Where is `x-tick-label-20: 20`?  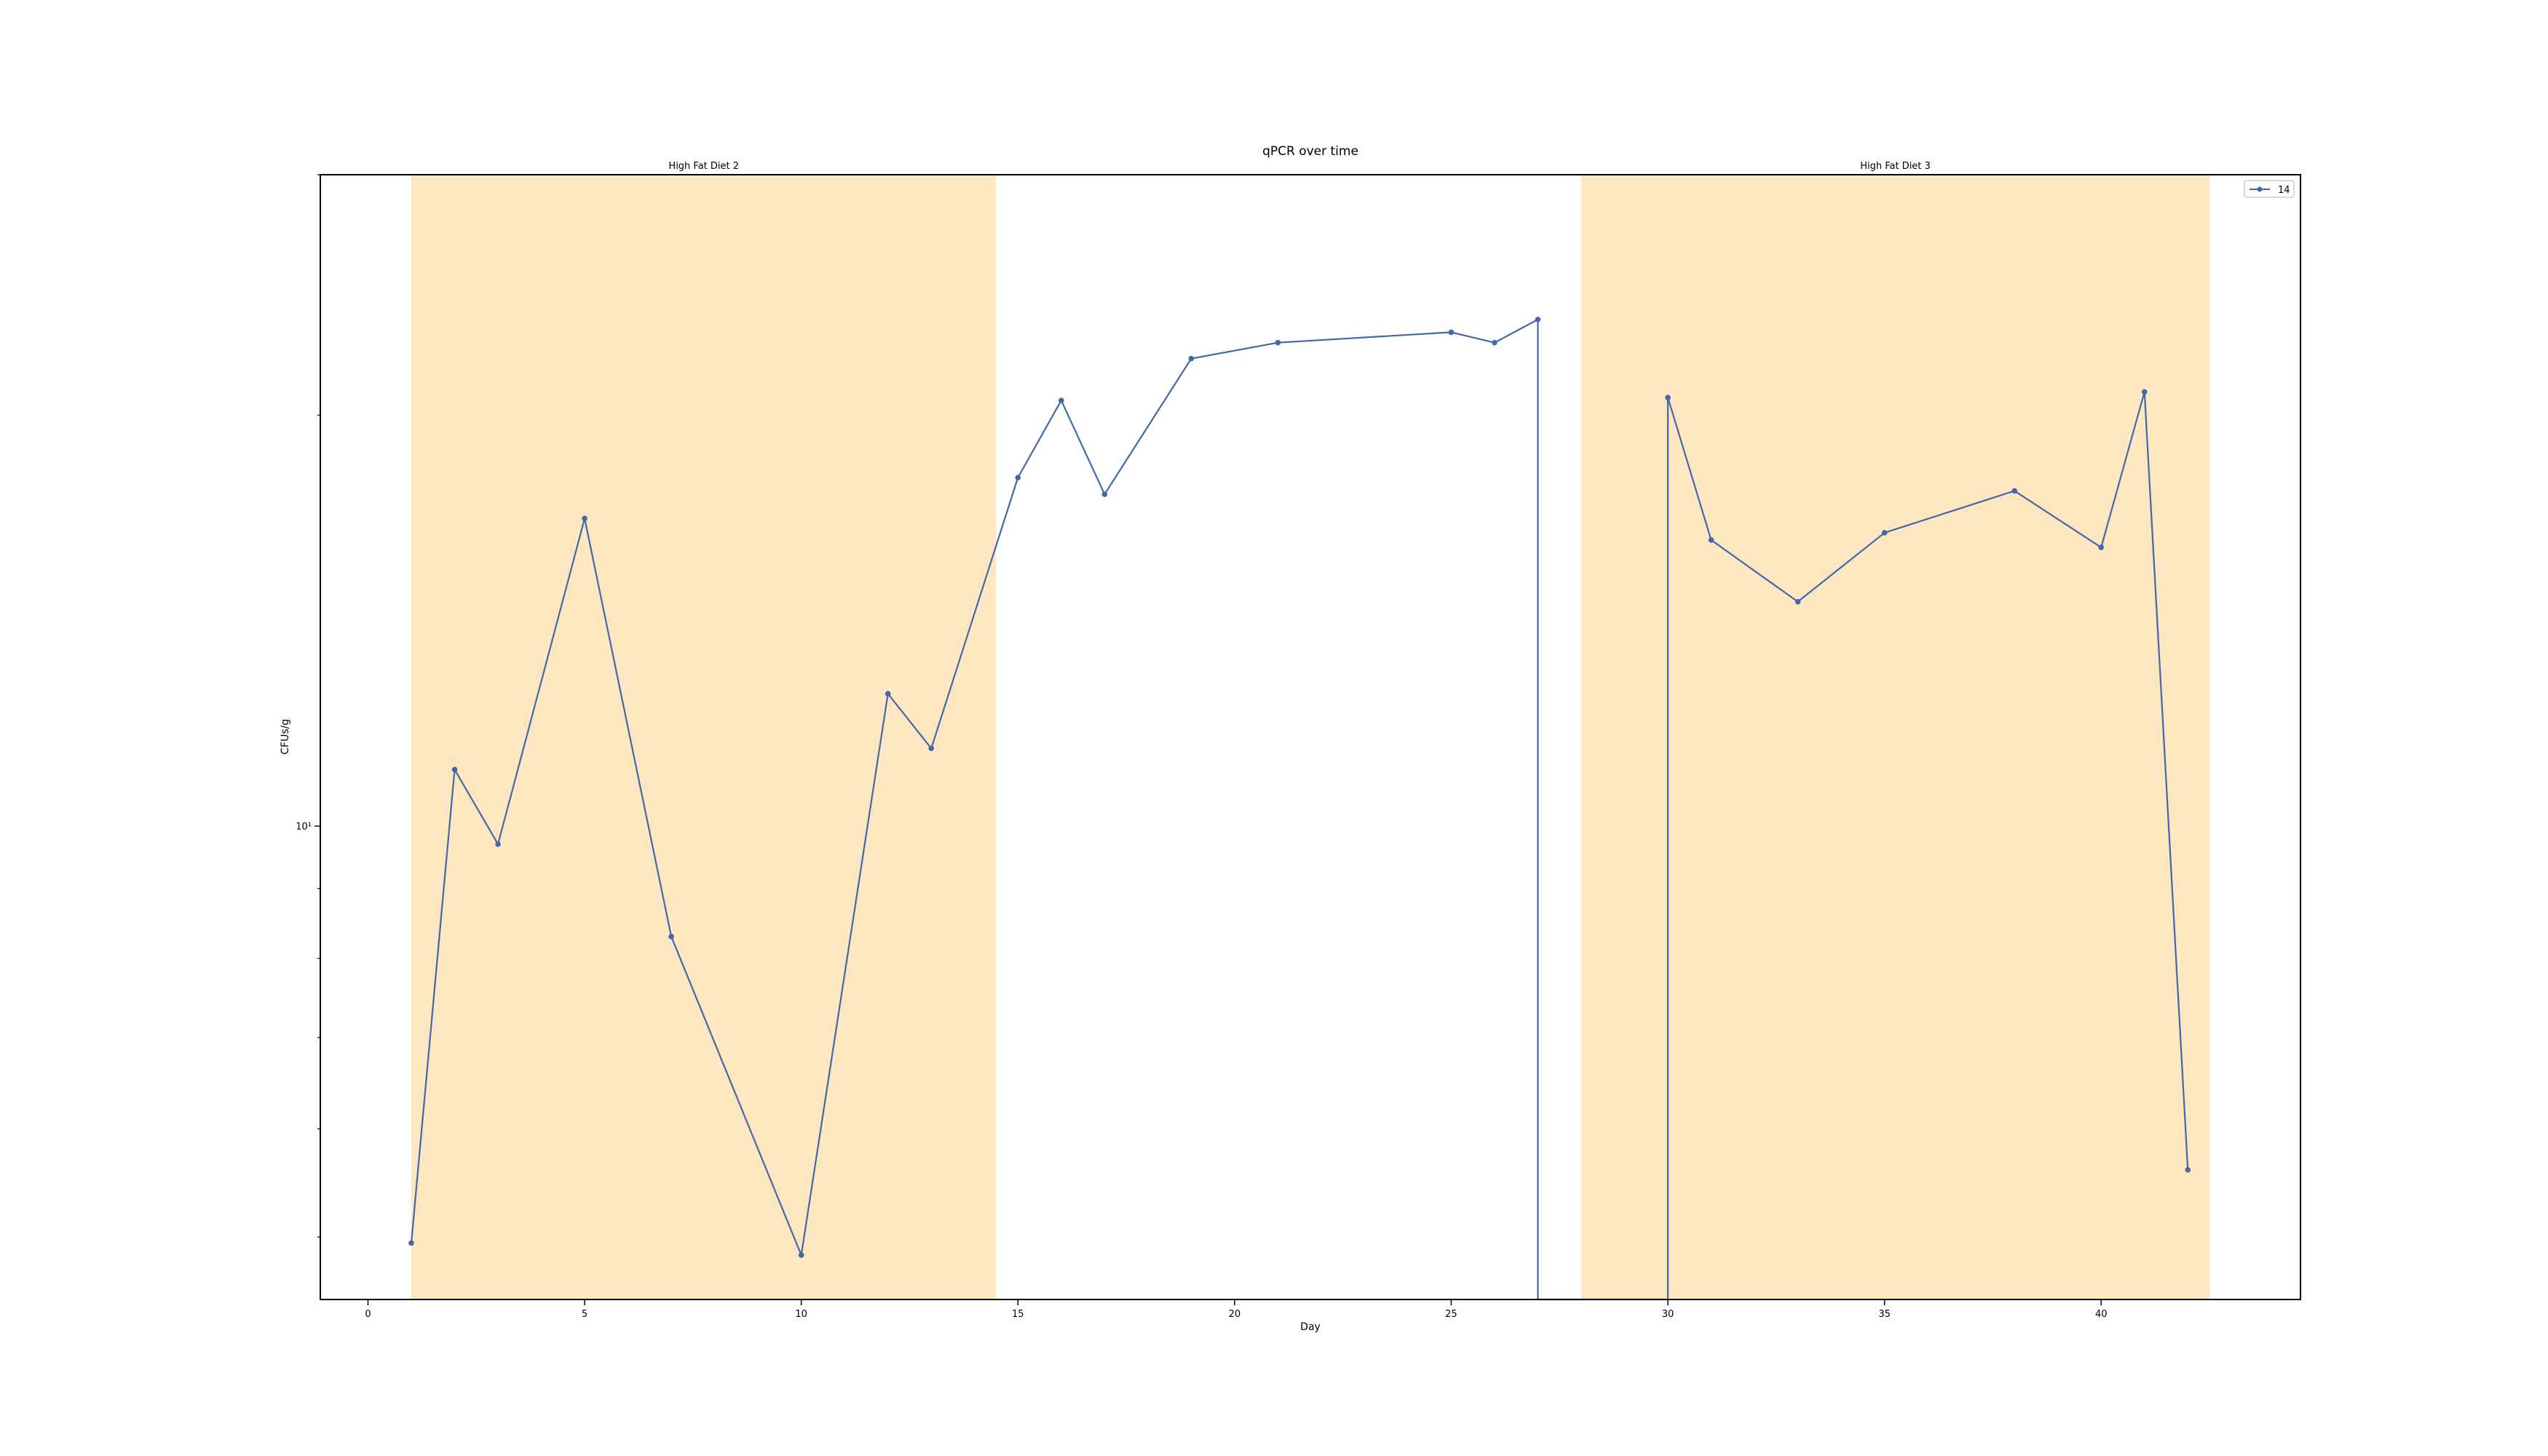 x-tick-label-20: 20 is located at coordinates (1235, 1314).